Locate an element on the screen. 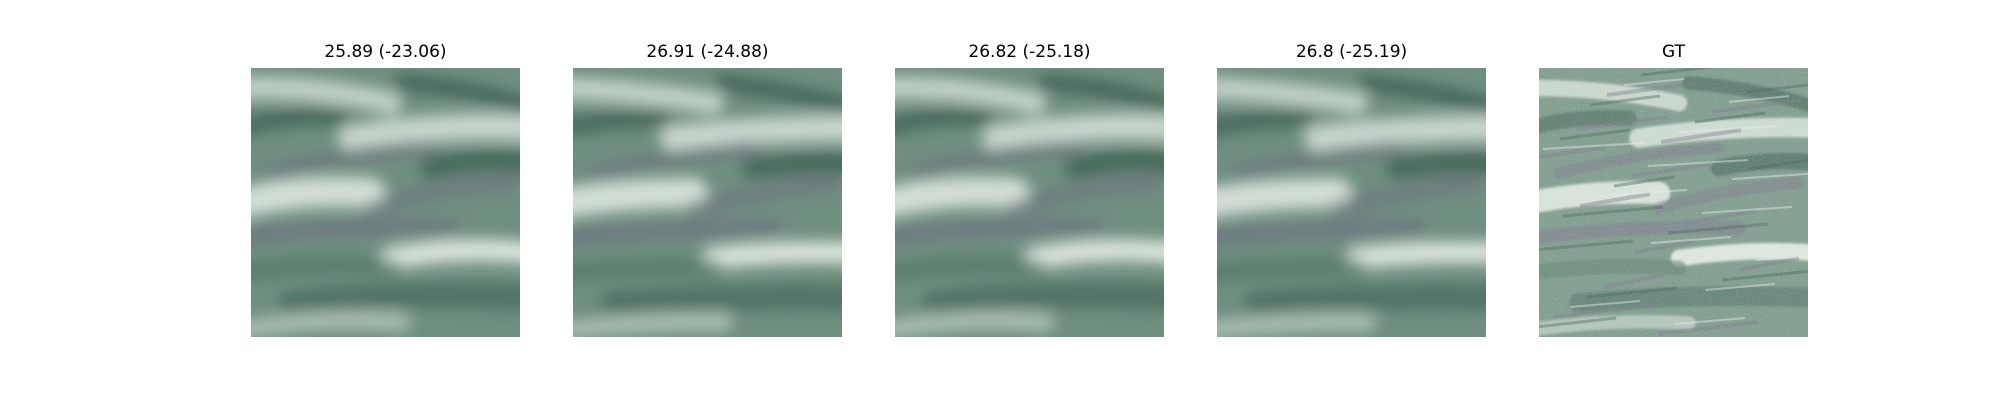 The height and width of the screenshot is (400, 2000). panel-2: 26.91 (-24.88) is located at coordinates (707, 190).